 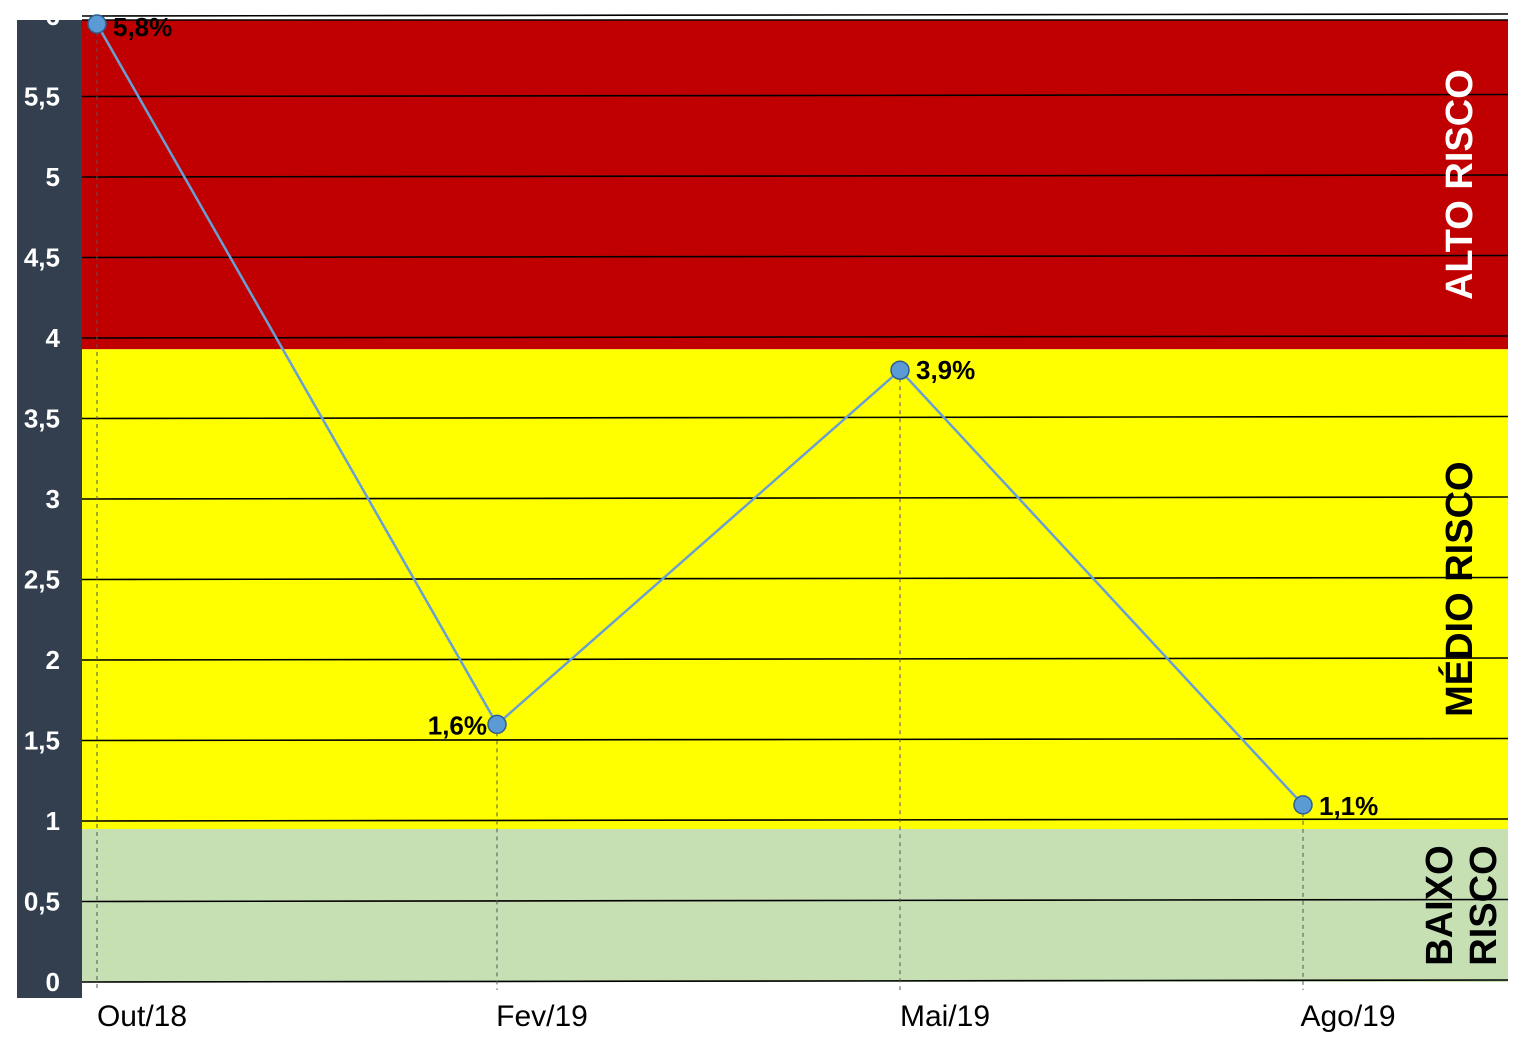 What do you see at coordinates (1459, 588) in the screenshot?
I see `zone-label-1: MÉDIO RISCO` at bounding box center [1459, 588].